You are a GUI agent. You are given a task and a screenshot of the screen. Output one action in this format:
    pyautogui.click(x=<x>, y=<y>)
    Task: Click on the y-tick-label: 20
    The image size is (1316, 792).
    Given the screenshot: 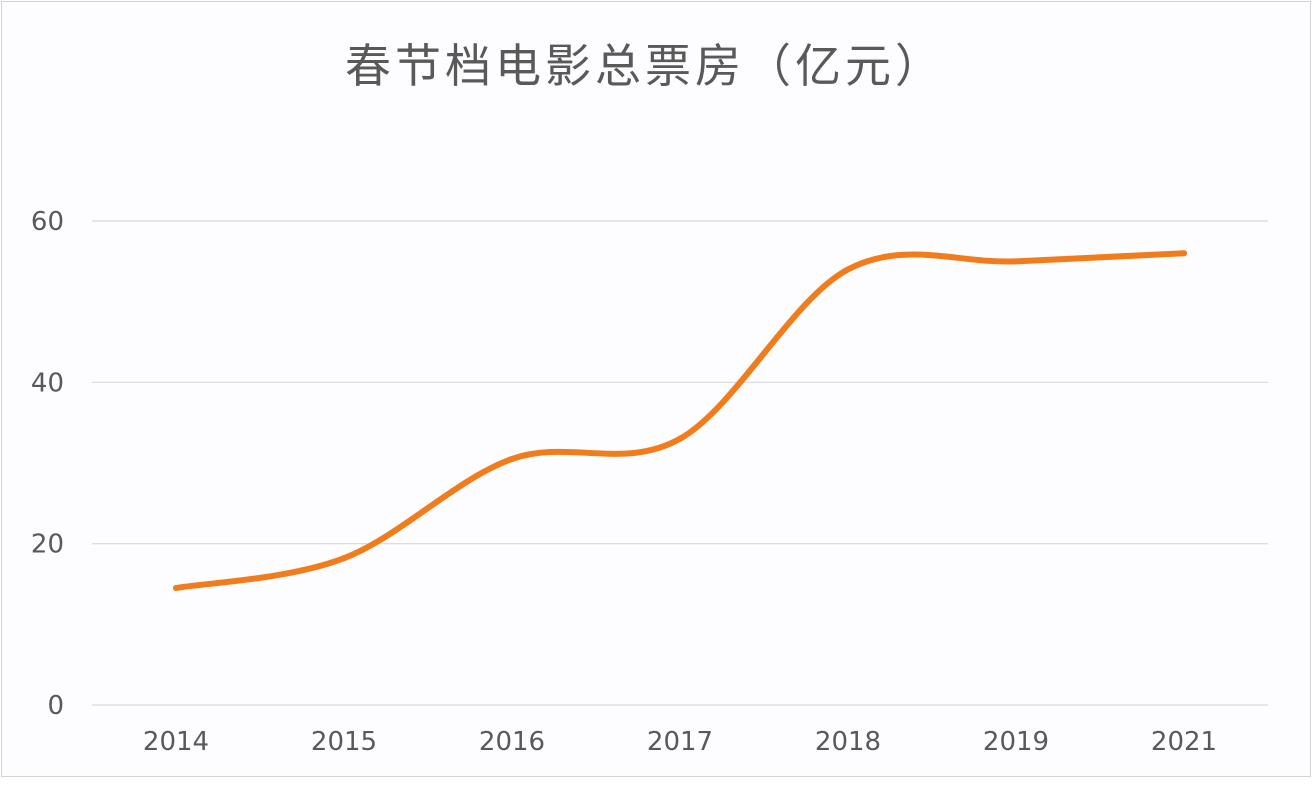 What is the action you would take?
    pyautogui.click(x=47, y=545)
    